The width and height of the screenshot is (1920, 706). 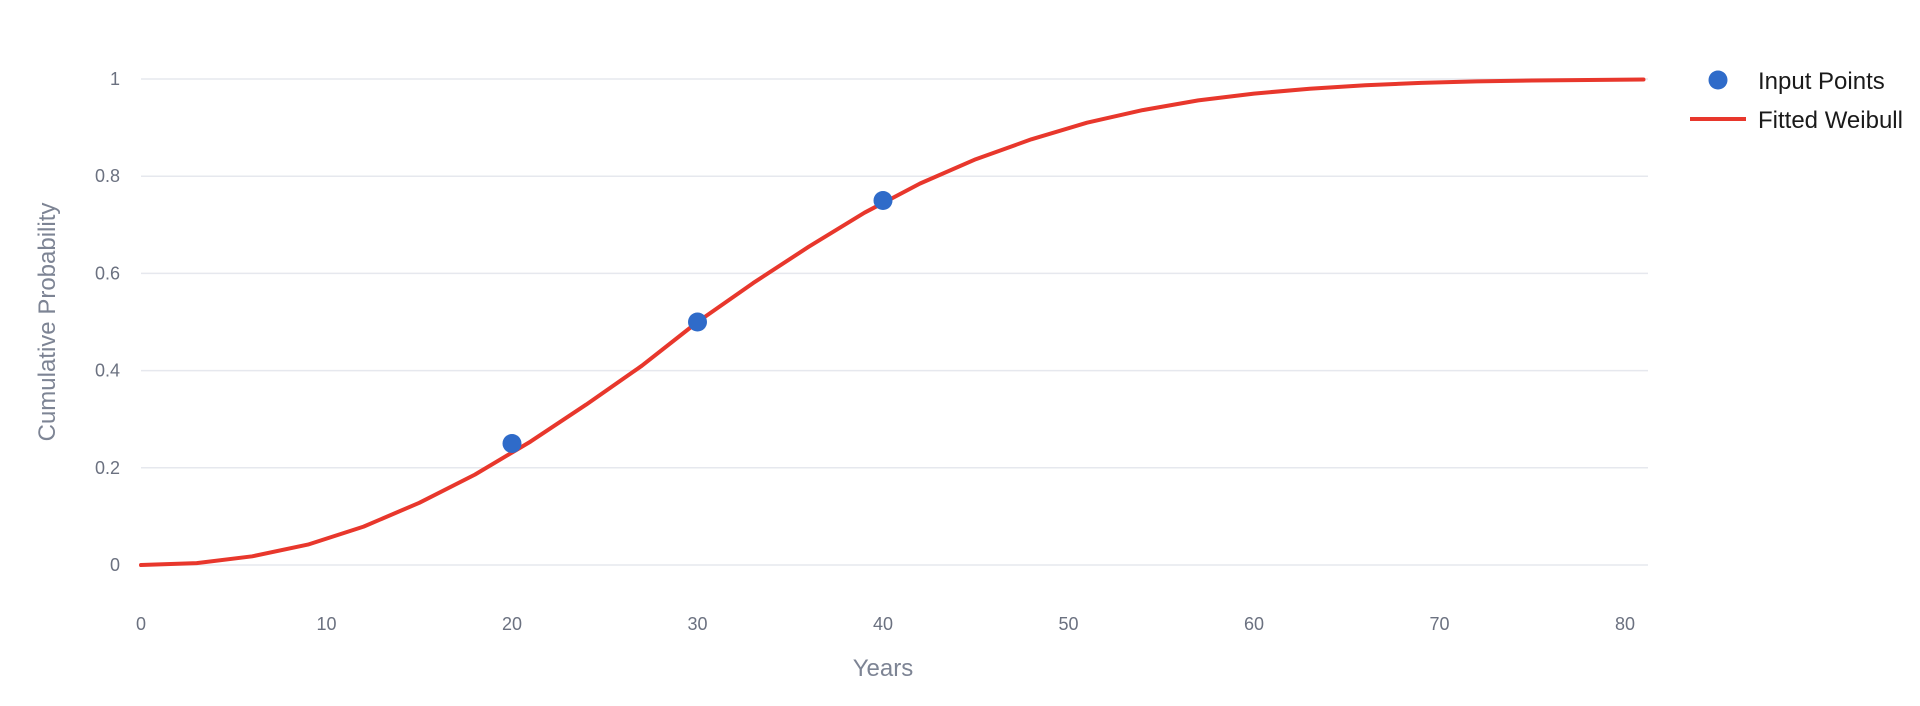 What do you see at coordinates (107, 371) in the screenshot?
I see `y-tick-label: 0.4` at bounding box center [107, 371].